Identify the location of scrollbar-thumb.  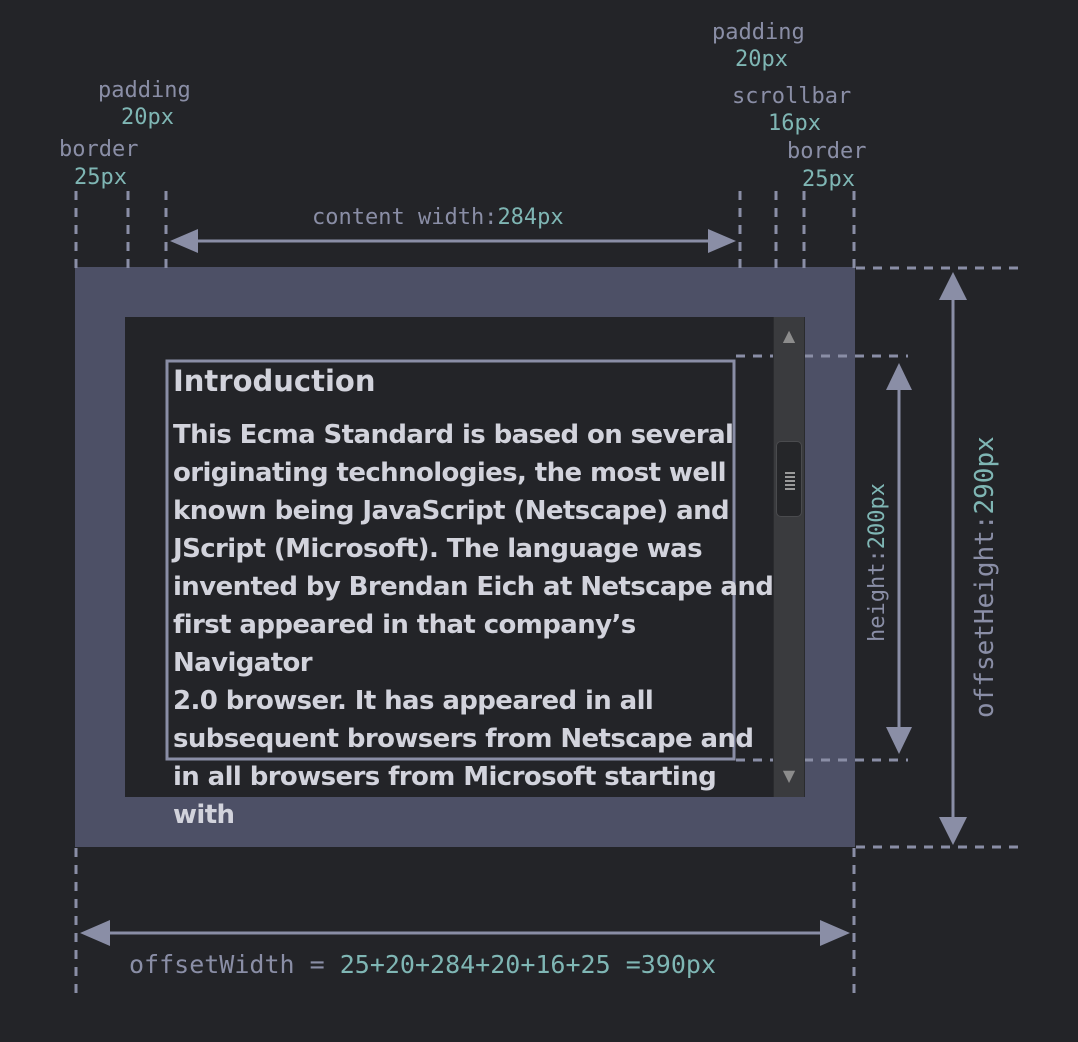
(789, 479).